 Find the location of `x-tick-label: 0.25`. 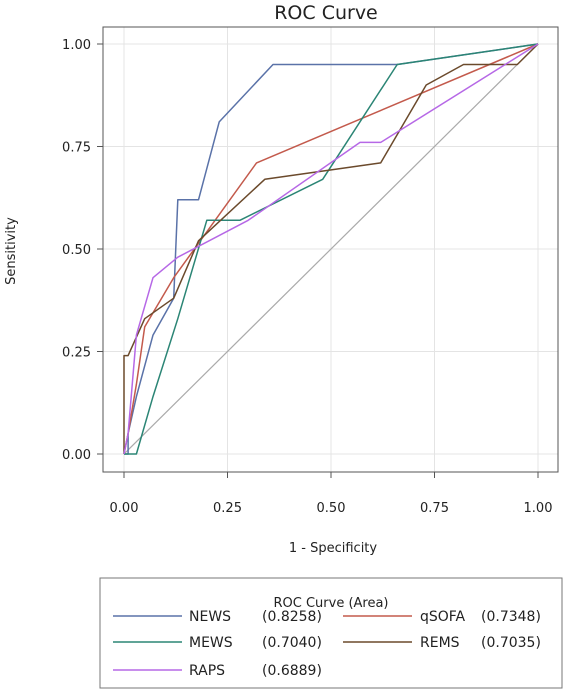

x-tick-label: 0.25 is located at coordinates (227, 508).